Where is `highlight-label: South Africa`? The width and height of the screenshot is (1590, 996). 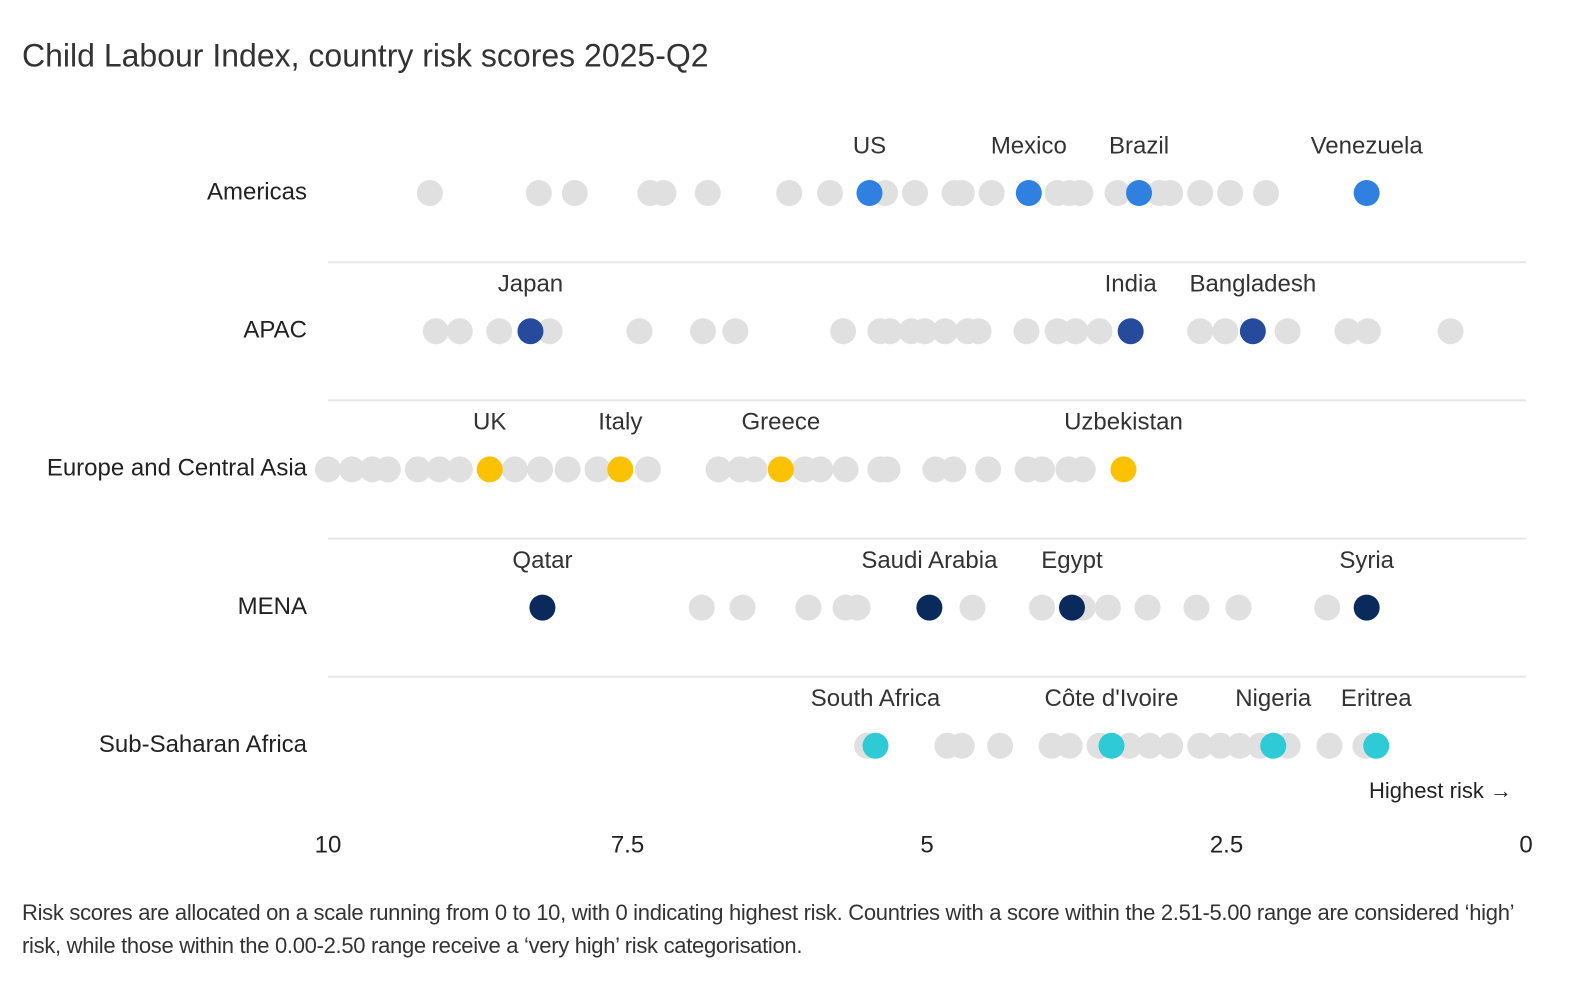
highlight-label: South Africa is located at coordinates (876, 698).